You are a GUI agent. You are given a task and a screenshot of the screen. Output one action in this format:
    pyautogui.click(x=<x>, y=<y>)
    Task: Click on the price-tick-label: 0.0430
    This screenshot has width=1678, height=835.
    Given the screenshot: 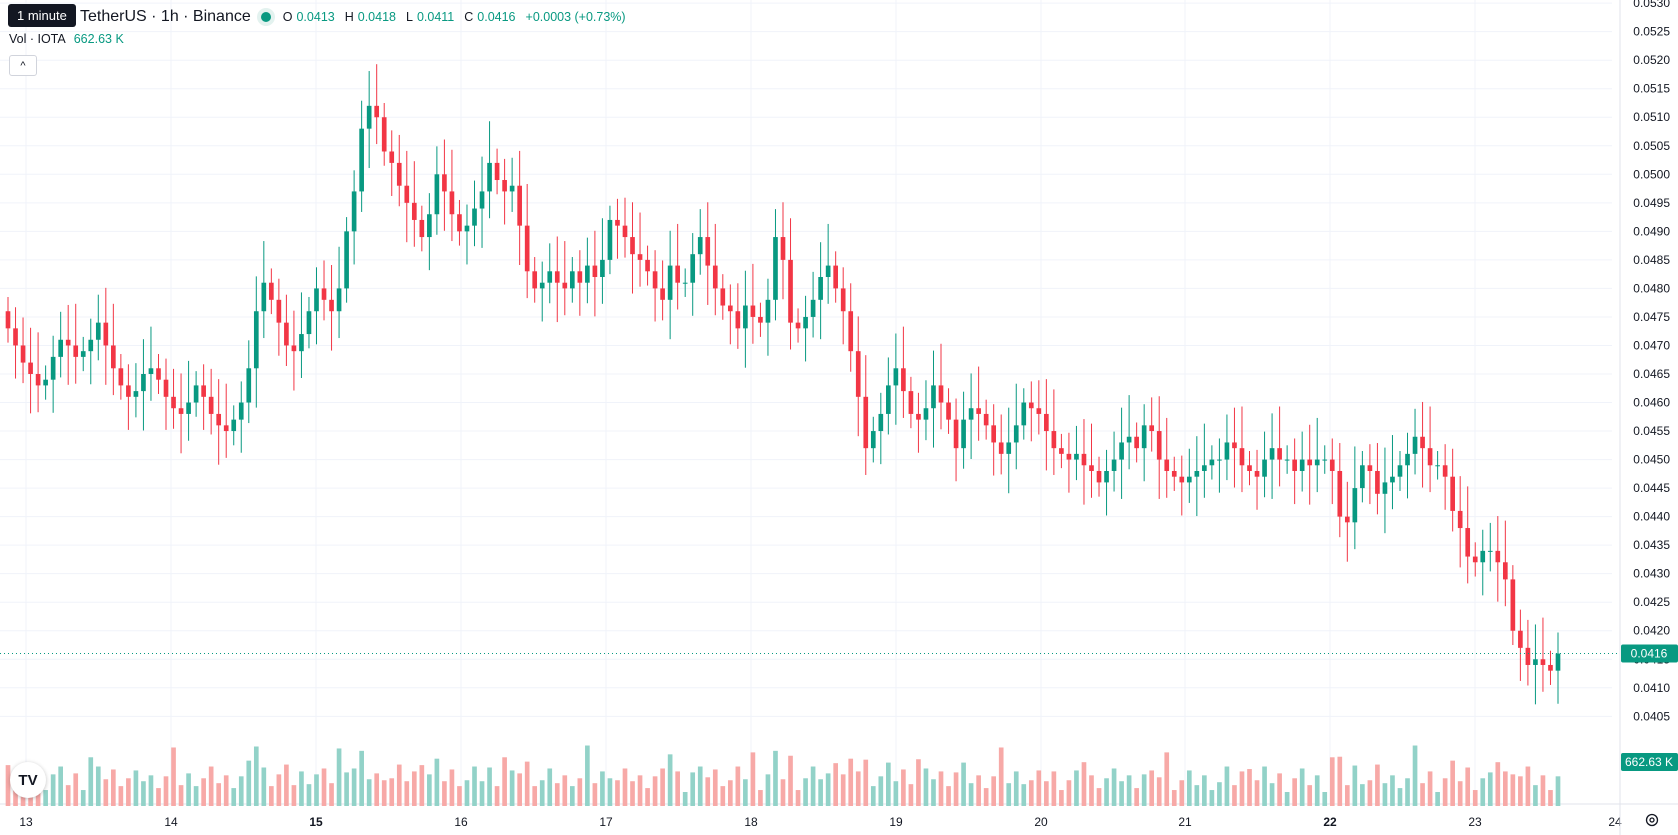 What is the action you would take?
    pyautogui.click(x=1651, y=574)
    